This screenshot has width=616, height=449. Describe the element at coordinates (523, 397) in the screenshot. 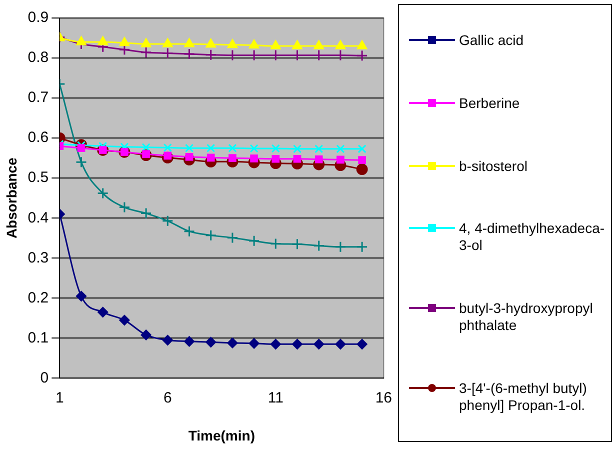

I see `legend-label: 3-[4'-(6-methyl butyl) phenyl] Propan-1-ol.` at that location.